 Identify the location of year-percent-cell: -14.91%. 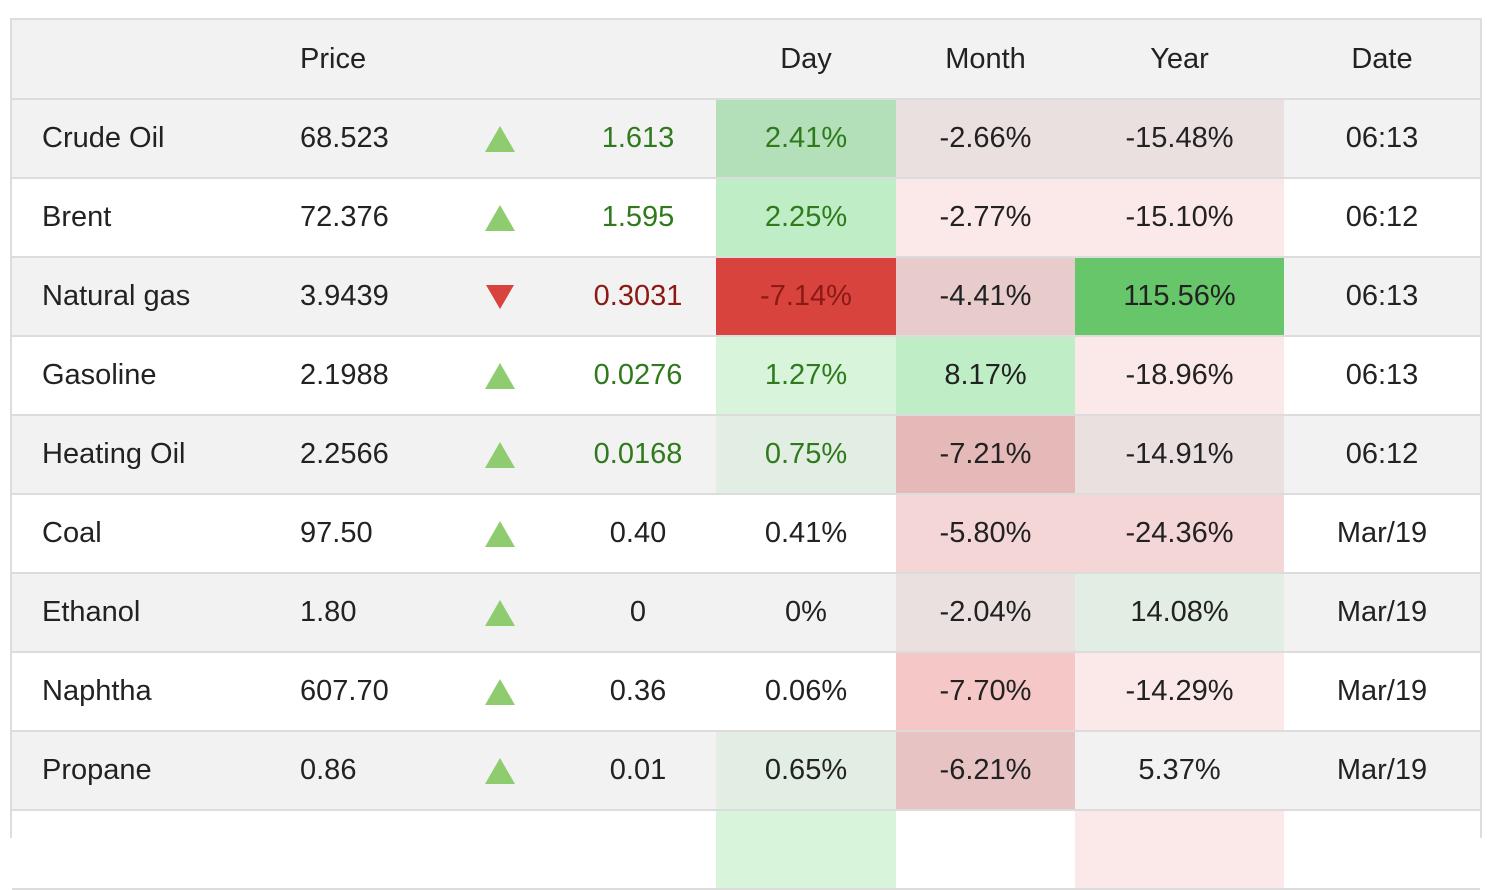
(1179, 455).